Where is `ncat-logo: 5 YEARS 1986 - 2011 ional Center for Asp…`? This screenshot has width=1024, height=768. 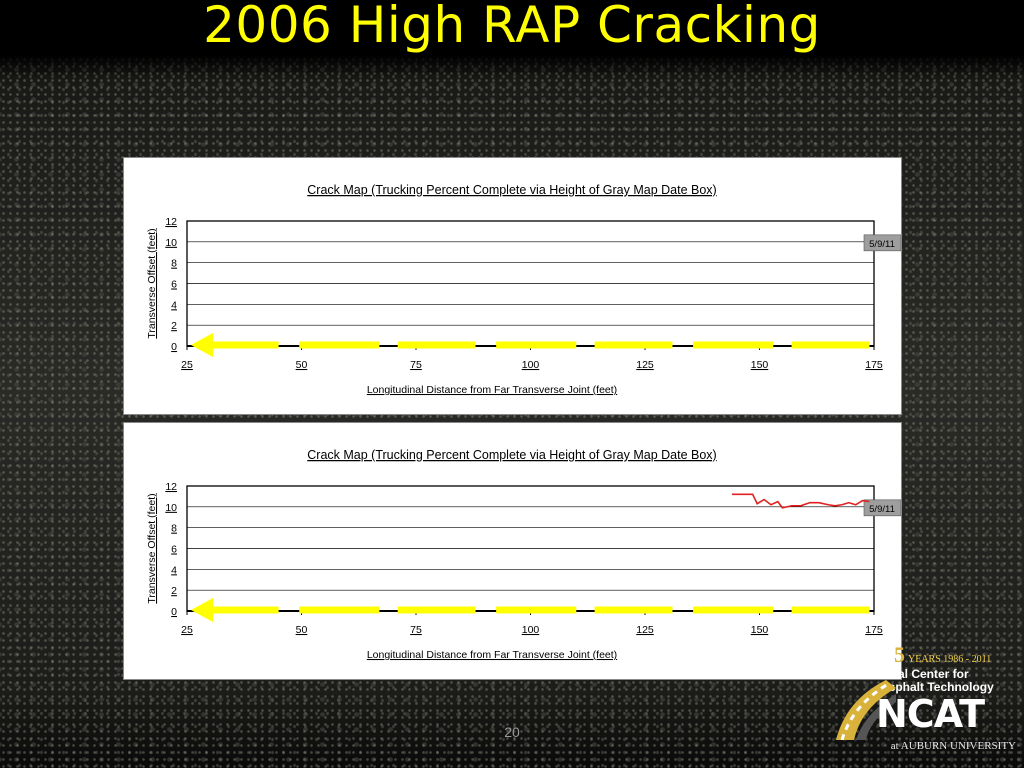
ncat-logo: 5 YEARS 1986 - 2011 ional Center for Asp… is located at coordinates (926, 700).